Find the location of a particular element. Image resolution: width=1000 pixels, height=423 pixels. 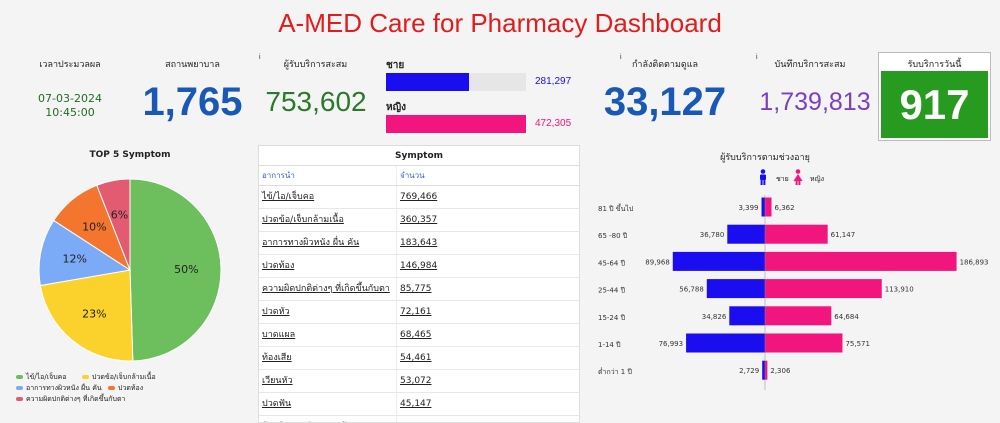

symptom-name: ปวดข้อ/เจ็บกล้ามเนื้อ is located at coordinates (303, 220).